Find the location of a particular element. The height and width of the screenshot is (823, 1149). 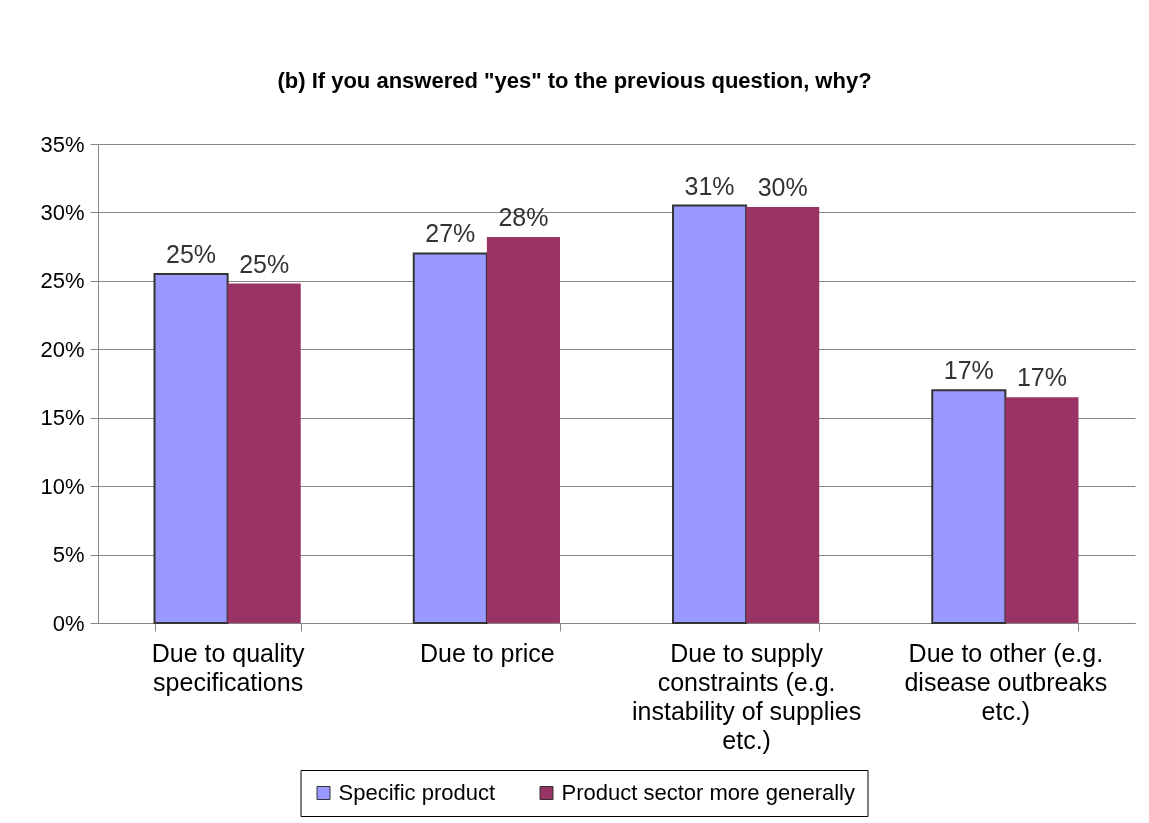

legend-label: Specific product is located at coordinates (417, 792).